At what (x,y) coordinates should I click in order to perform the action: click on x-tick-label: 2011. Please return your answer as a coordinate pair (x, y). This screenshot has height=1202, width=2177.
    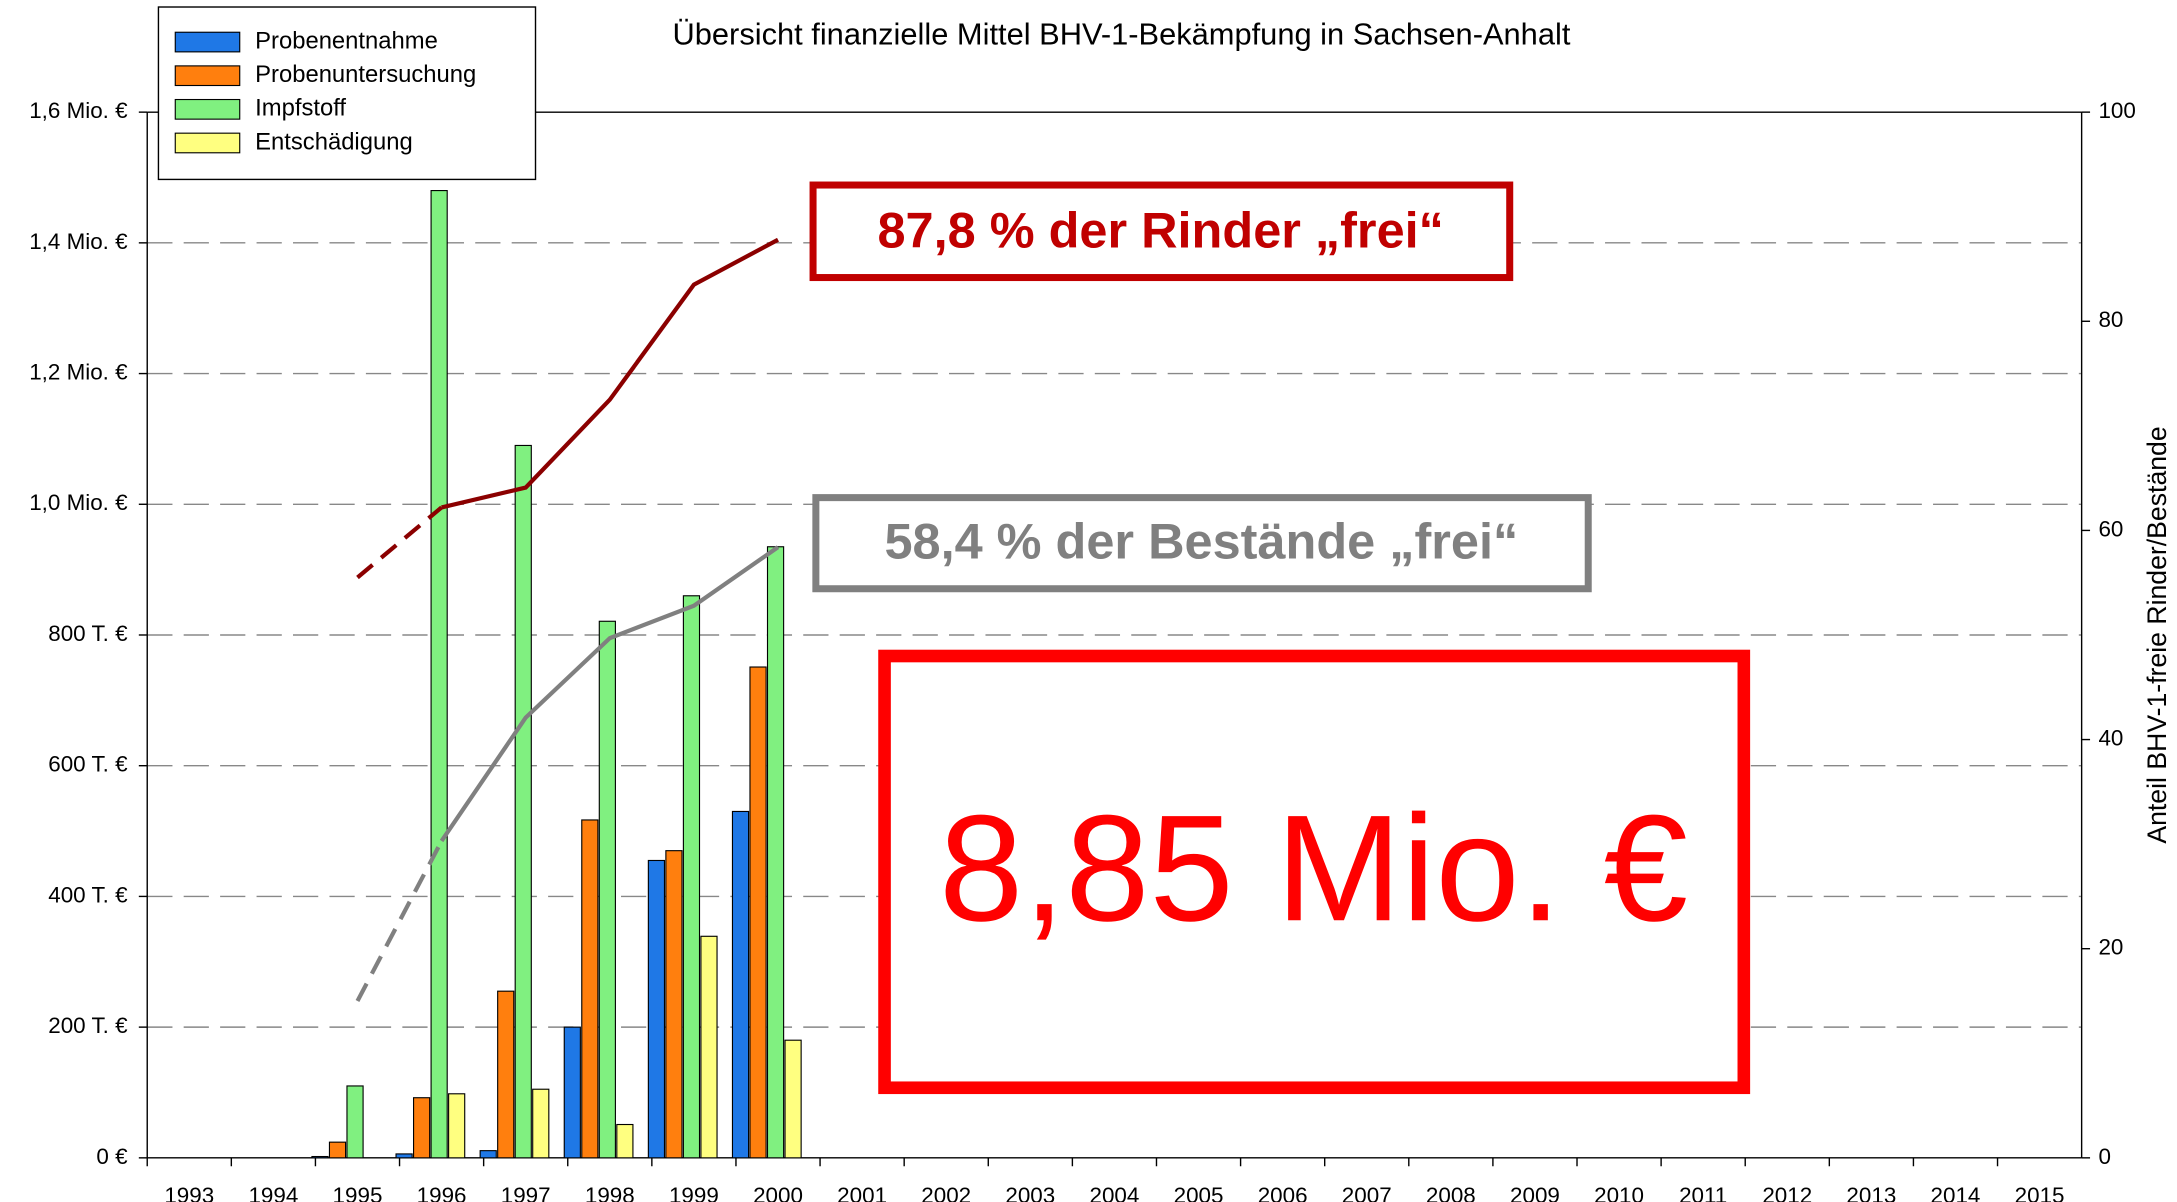
    Looking at the image, I should click on (1703, 1192).